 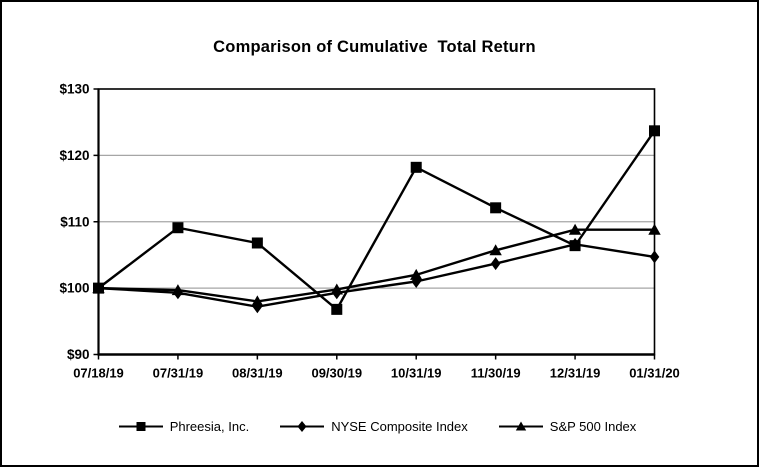 What do you see at coordinates (140, 426) in the screenshot?
I see `square-marker-icon` at bounding box center [140, 426].